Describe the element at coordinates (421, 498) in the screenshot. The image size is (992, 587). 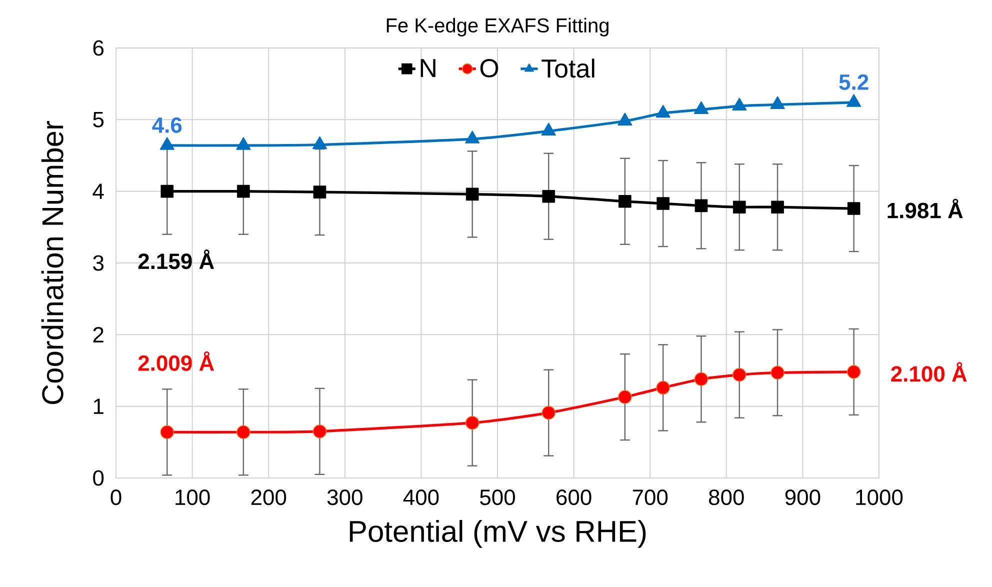
I see `x-tick-label: 400` at that location.